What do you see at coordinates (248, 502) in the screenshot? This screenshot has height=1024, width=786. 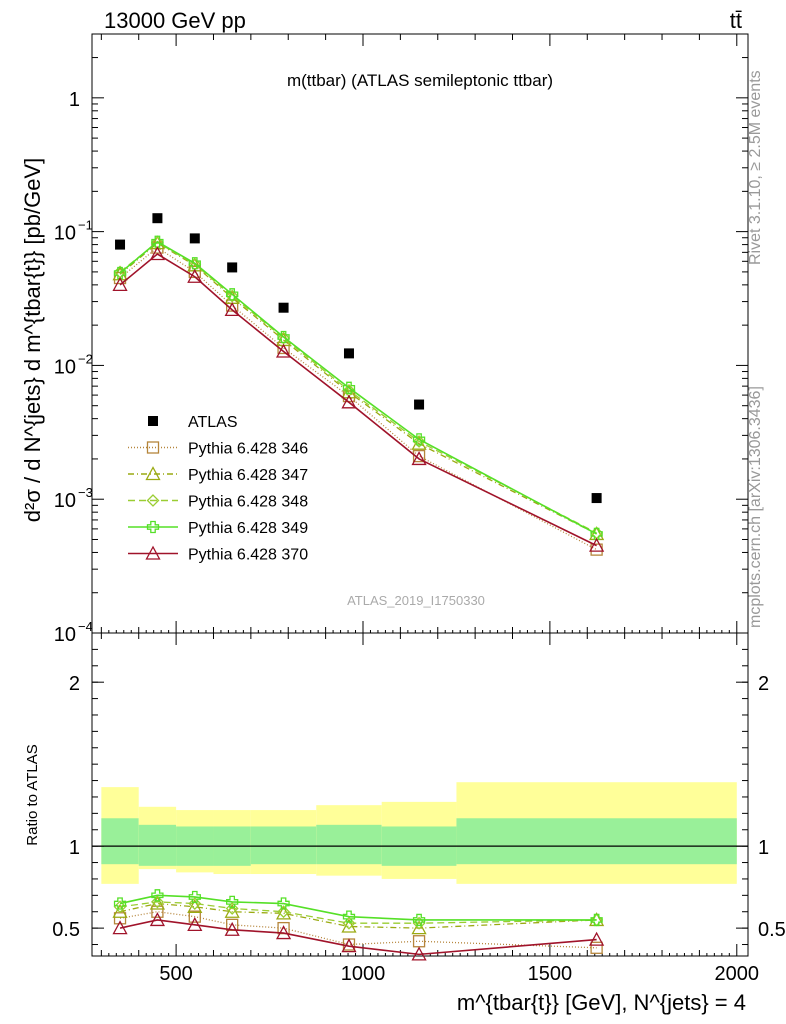 I see `legend-label: Pythia 6.428 348` at bounding box center [248, 502].